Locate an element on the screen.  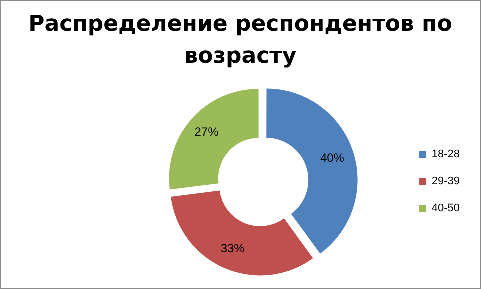
legend-label: 29-39 is located at coordinates (446, 182).